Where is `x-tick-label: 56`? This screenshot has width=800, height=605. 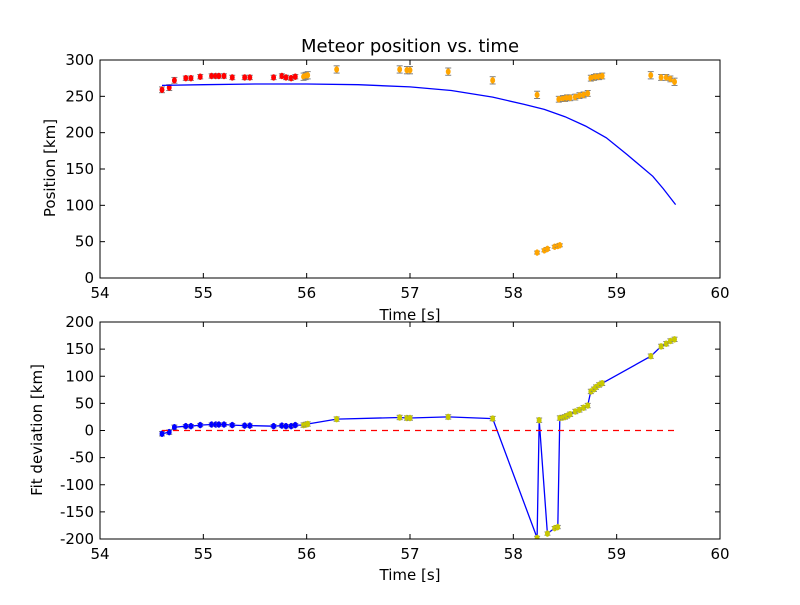 x-tick-label: 56 is located at coordinates (306, 293).